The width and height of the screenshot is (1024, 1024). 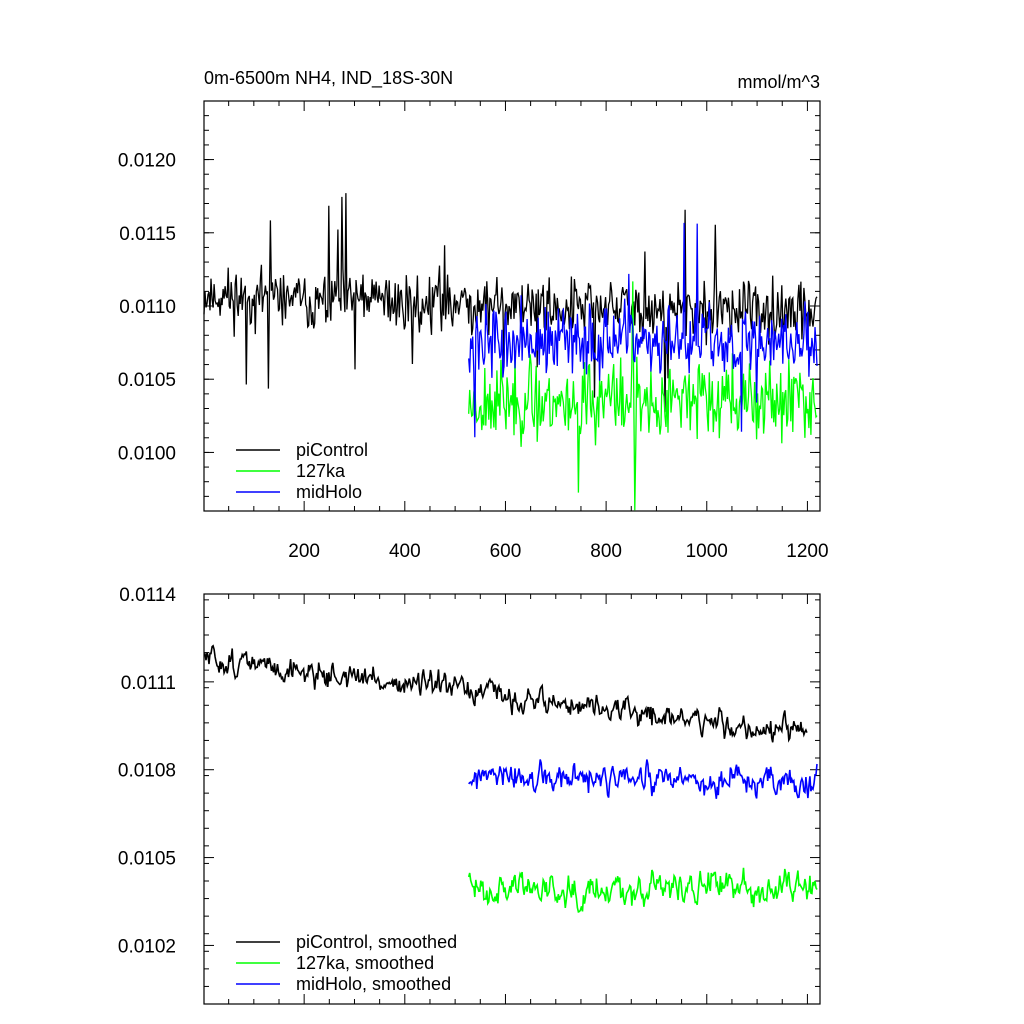 What do you see at coordinates (304, 551) in the screenshot?
I see `x-tick-label: 200` at bounding box center [304, 551].